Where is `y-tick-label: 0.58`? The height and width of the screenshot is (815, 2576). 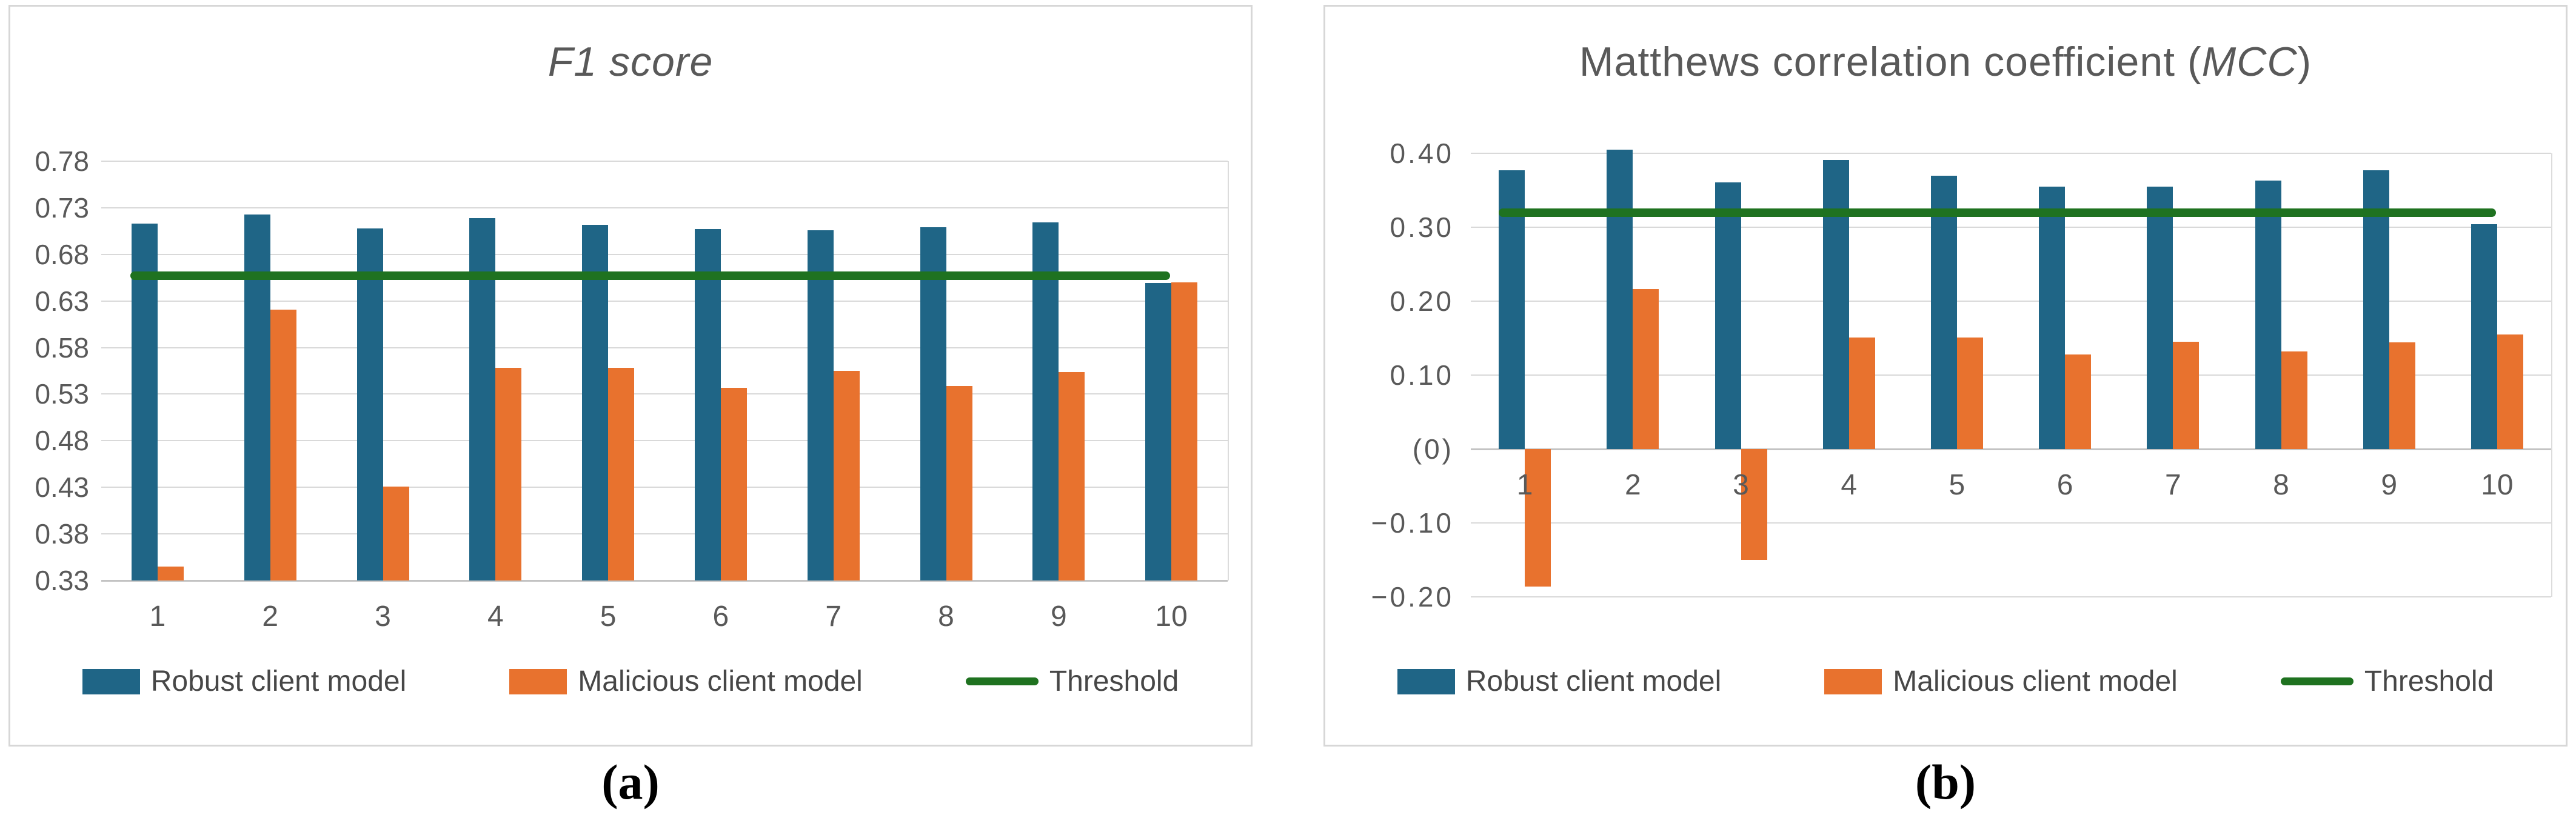
y-tick-label: 0.58 is located at coordinates (62, 347).